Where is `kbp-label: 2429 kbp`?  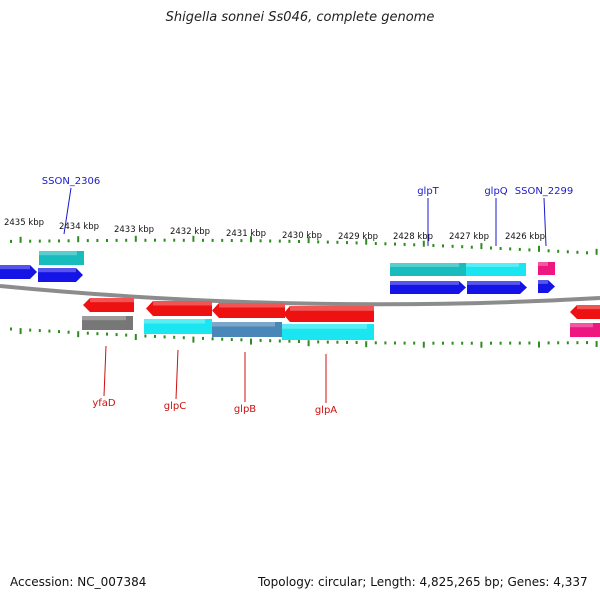 kbp-label: 2429 kbp is located at coordinates (358, 237).